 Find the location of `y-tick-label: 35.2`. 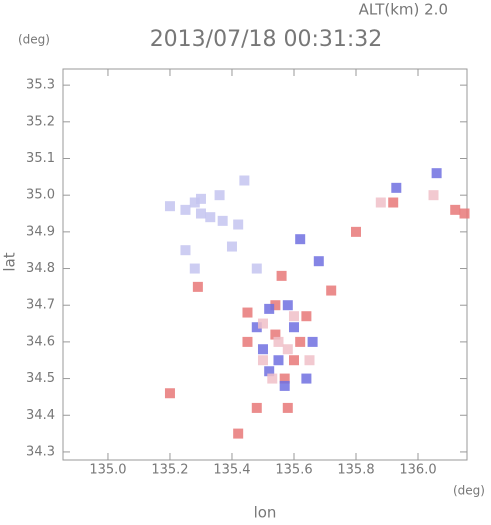

y-tick-label: 35.2 is located at coordinates (40, 121).